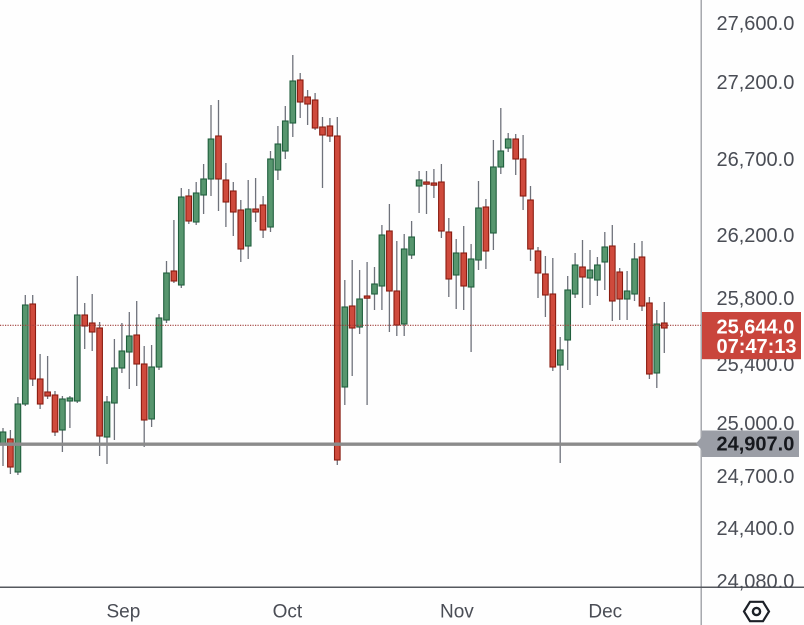 The image size is (804, 625). What do you see at coordinates (756, 160) in the screenshot?
I see `svg-text: 26,700.0` at bounding box center [756, 160].